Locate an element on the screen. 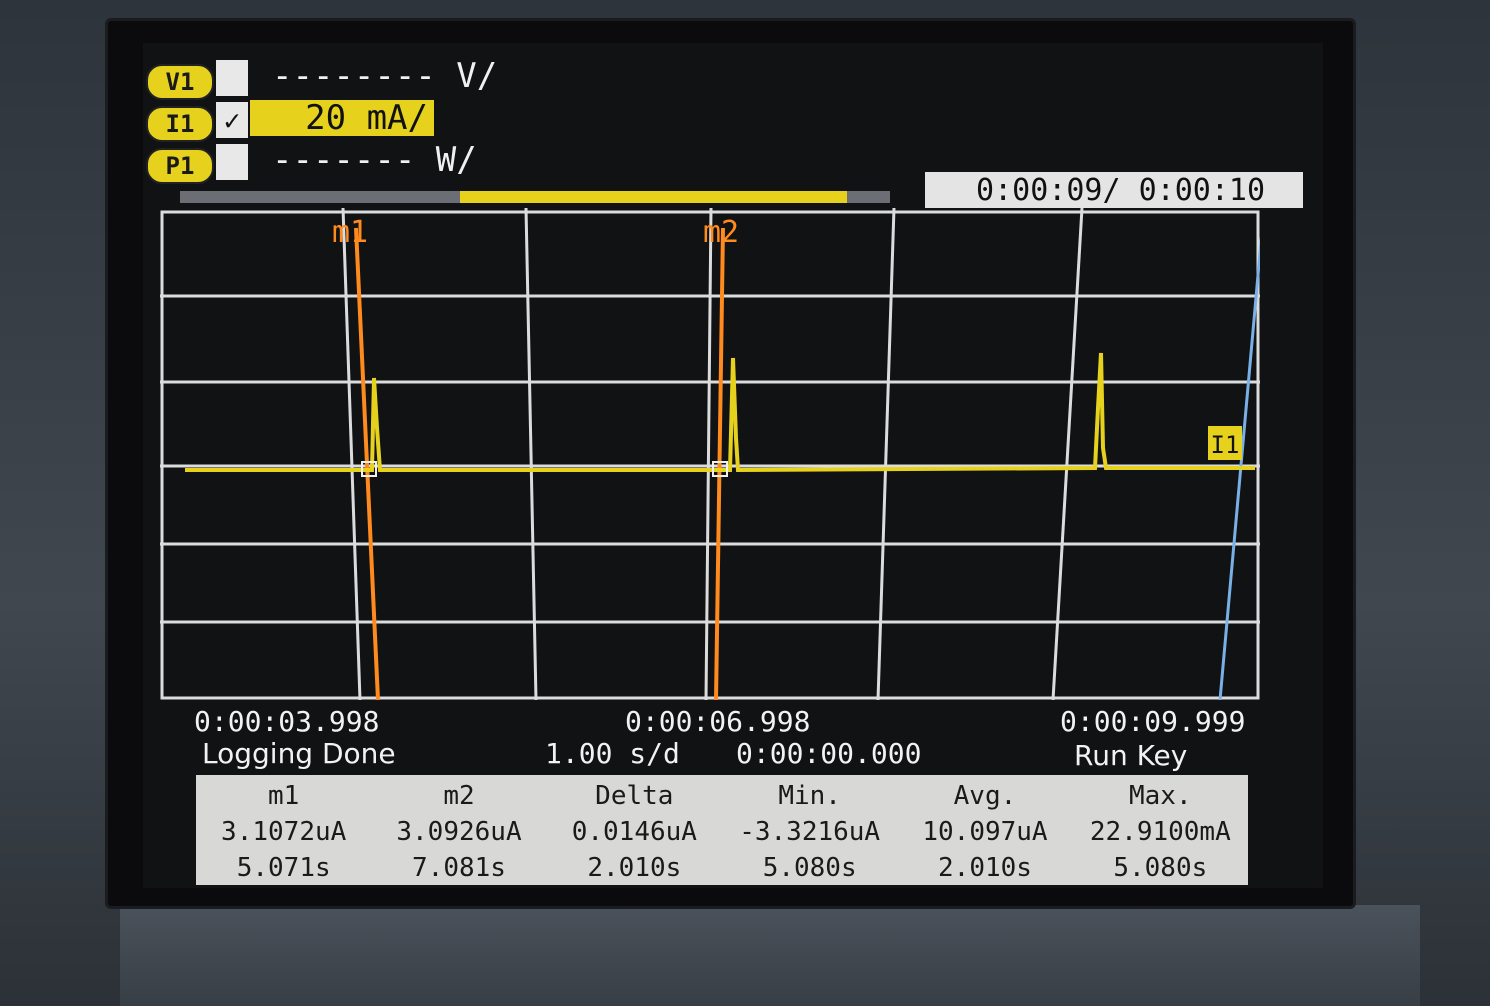  marker-m2-line is located at coordinates (719, 463).